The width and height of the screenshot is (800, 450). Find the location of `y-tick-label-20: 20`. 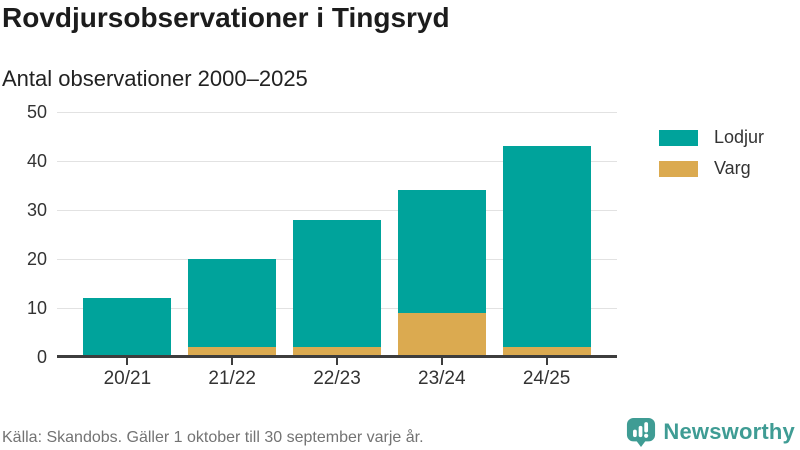

y-tick-label-20: 20 is located at coordinates (36, 259).